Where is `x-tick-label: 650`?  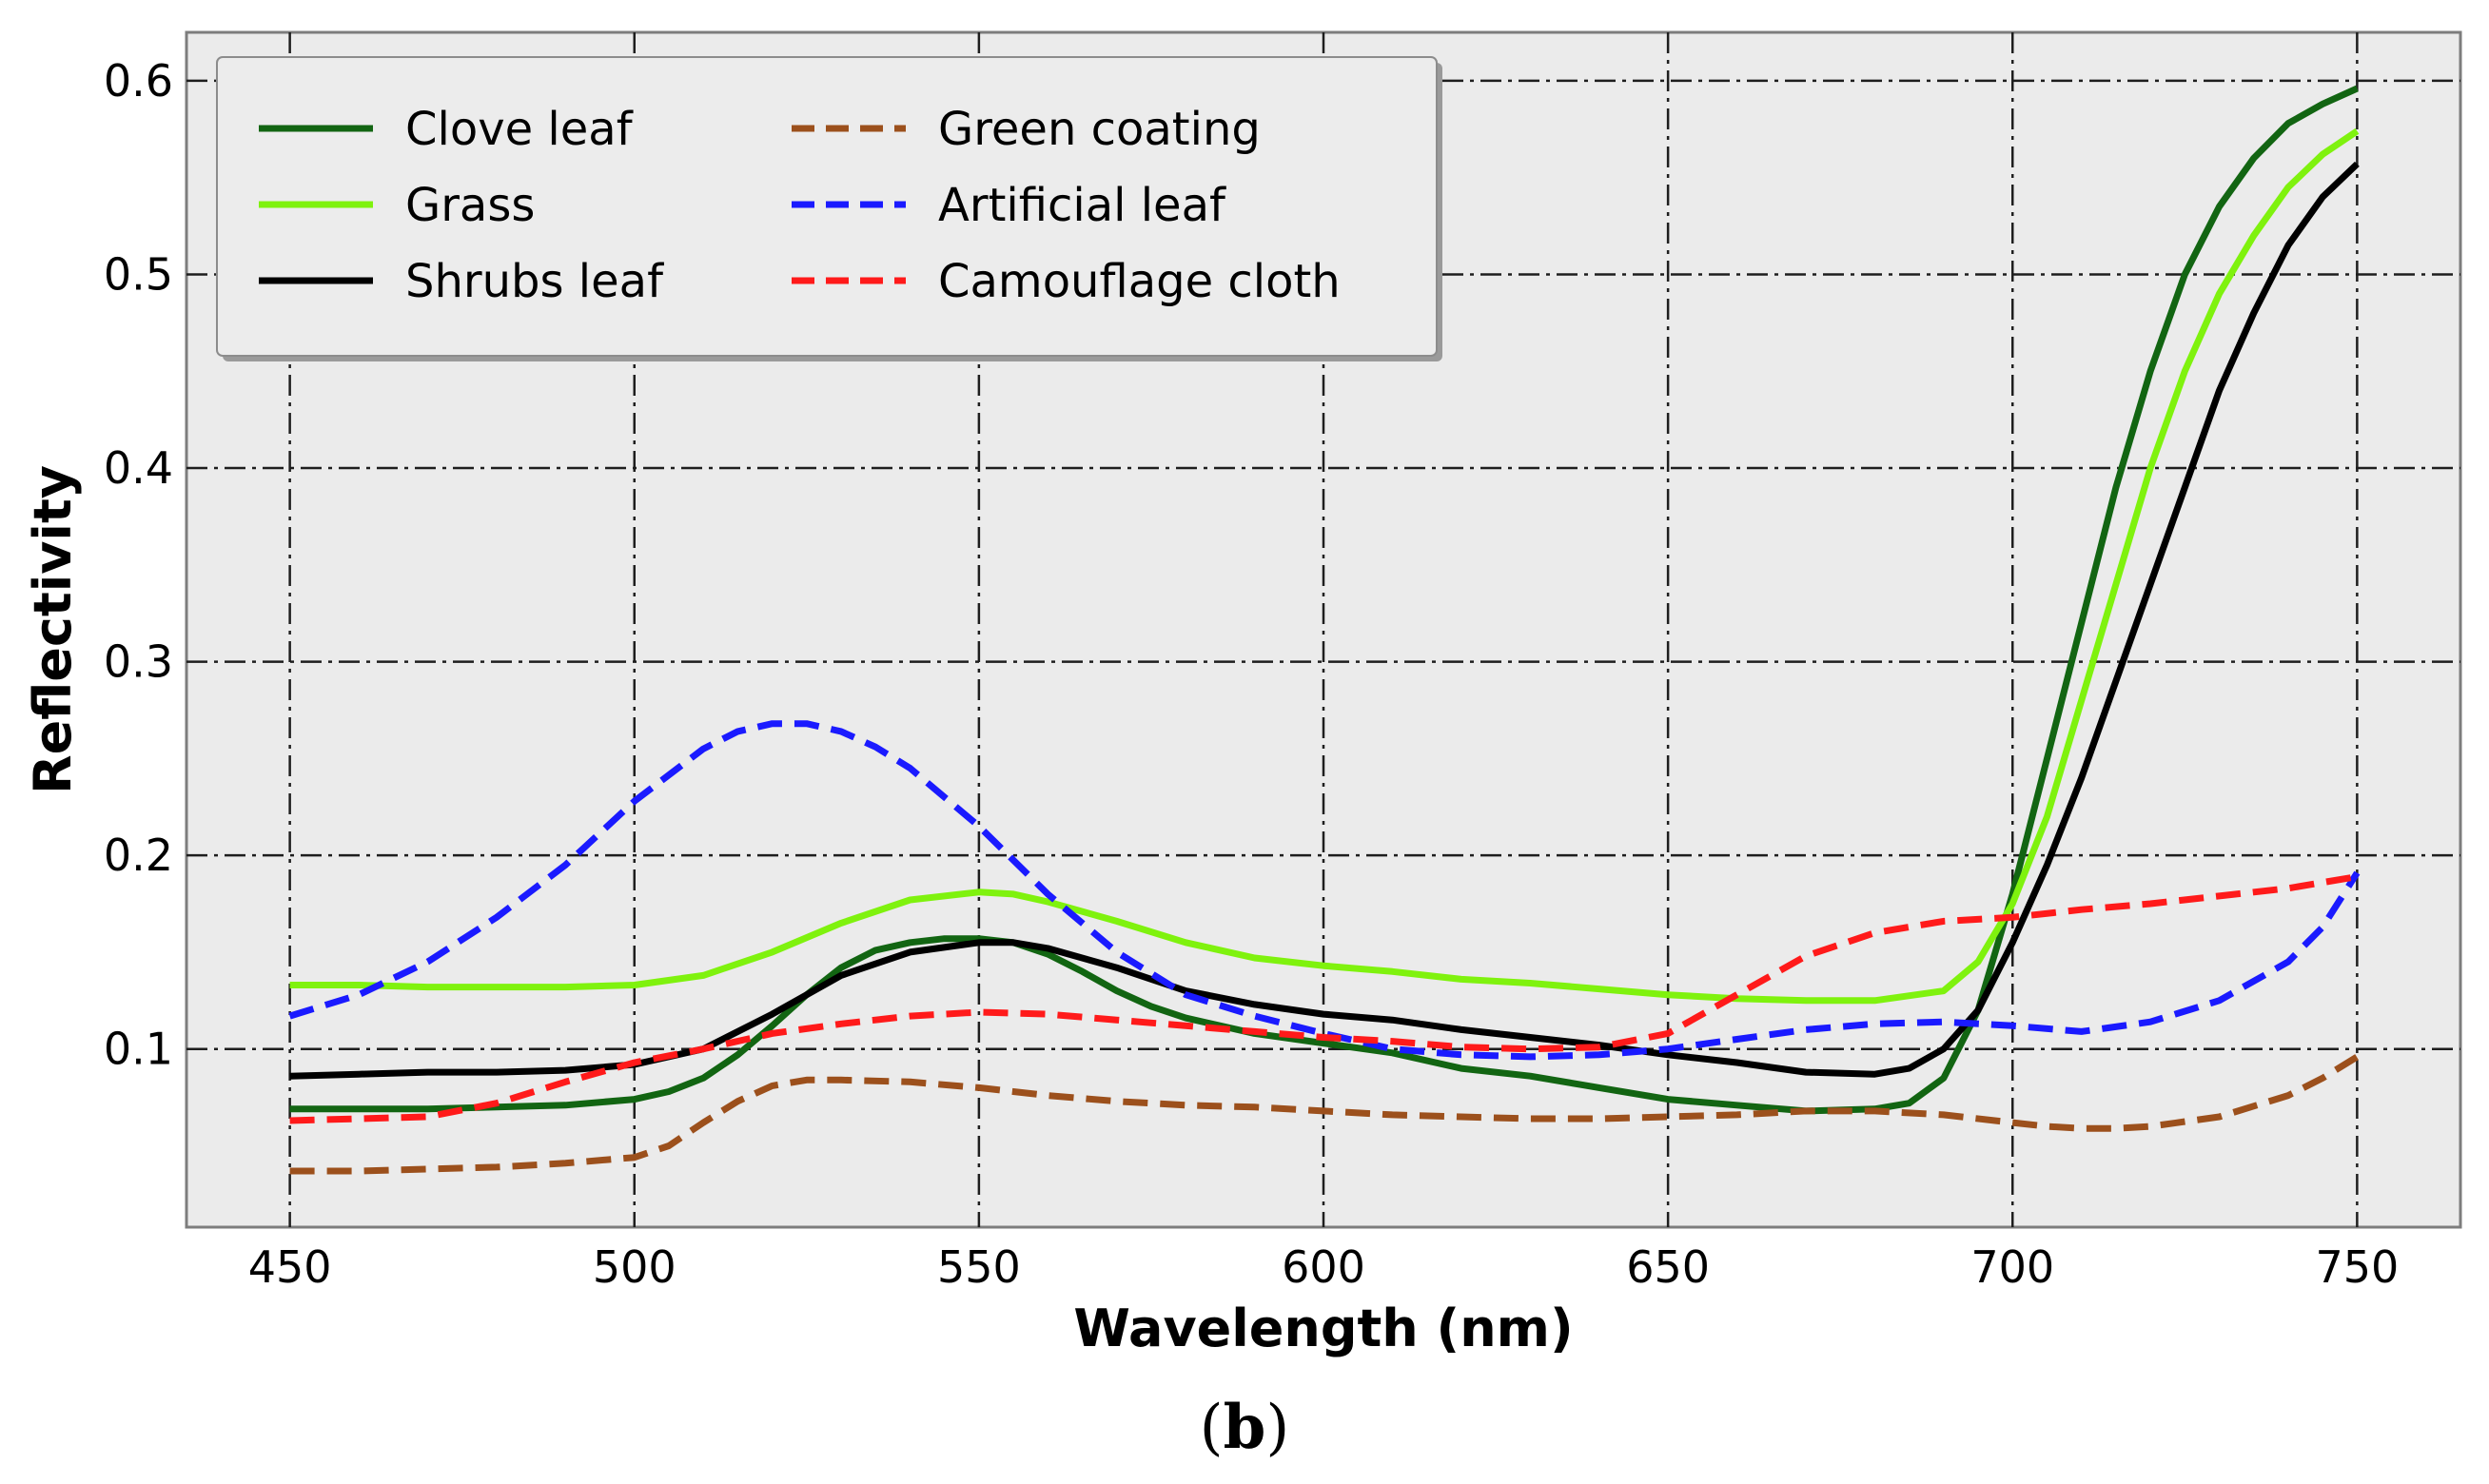
x-tick-label: 650 is located at coordinates (1668, 1267).